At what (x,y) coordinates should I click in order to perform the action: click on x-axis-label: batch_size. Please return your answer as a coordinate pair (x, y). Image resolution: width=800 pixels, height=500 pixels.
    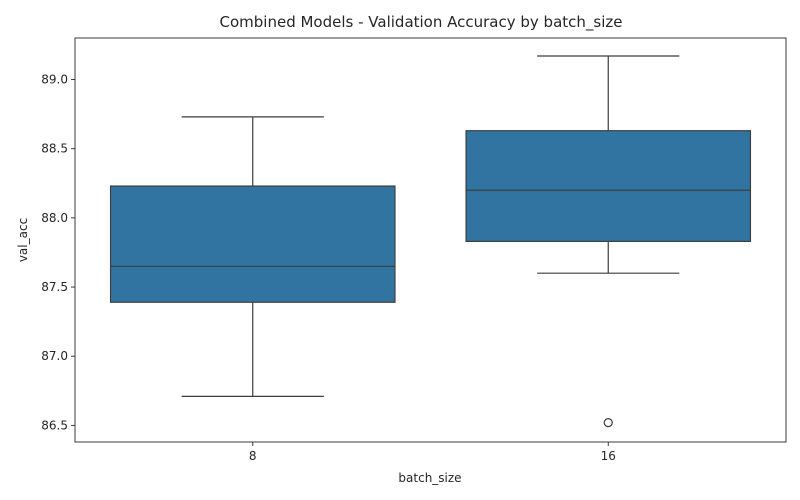
    Looking at the image, I should click on (429, 478).